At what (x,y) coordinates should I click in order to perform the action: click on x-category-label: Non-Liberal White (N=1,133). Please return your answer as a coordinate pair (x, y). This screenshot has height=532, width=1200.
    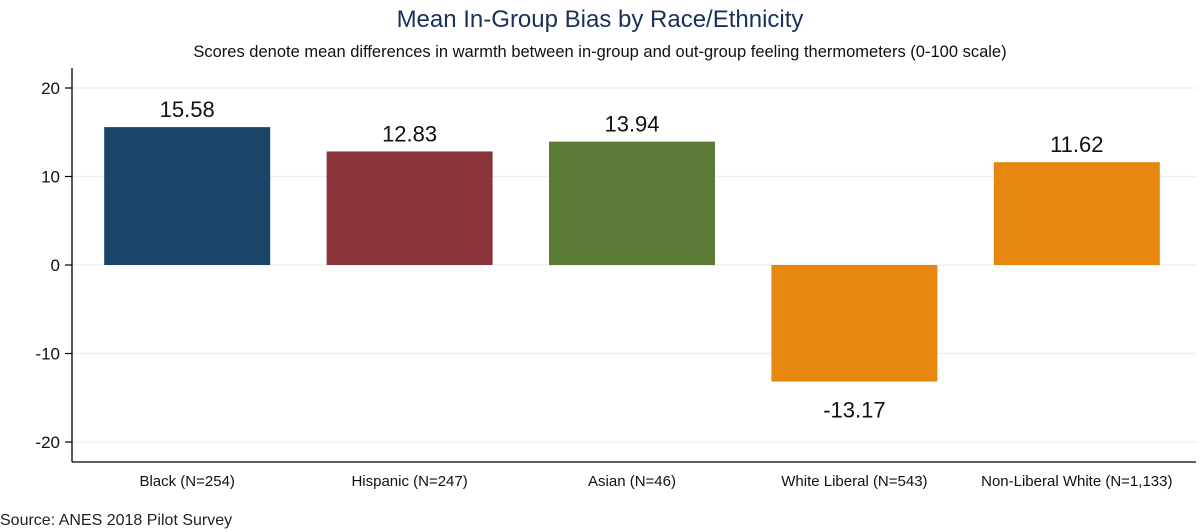
    Looking at the image, I should click on (1076, 481).